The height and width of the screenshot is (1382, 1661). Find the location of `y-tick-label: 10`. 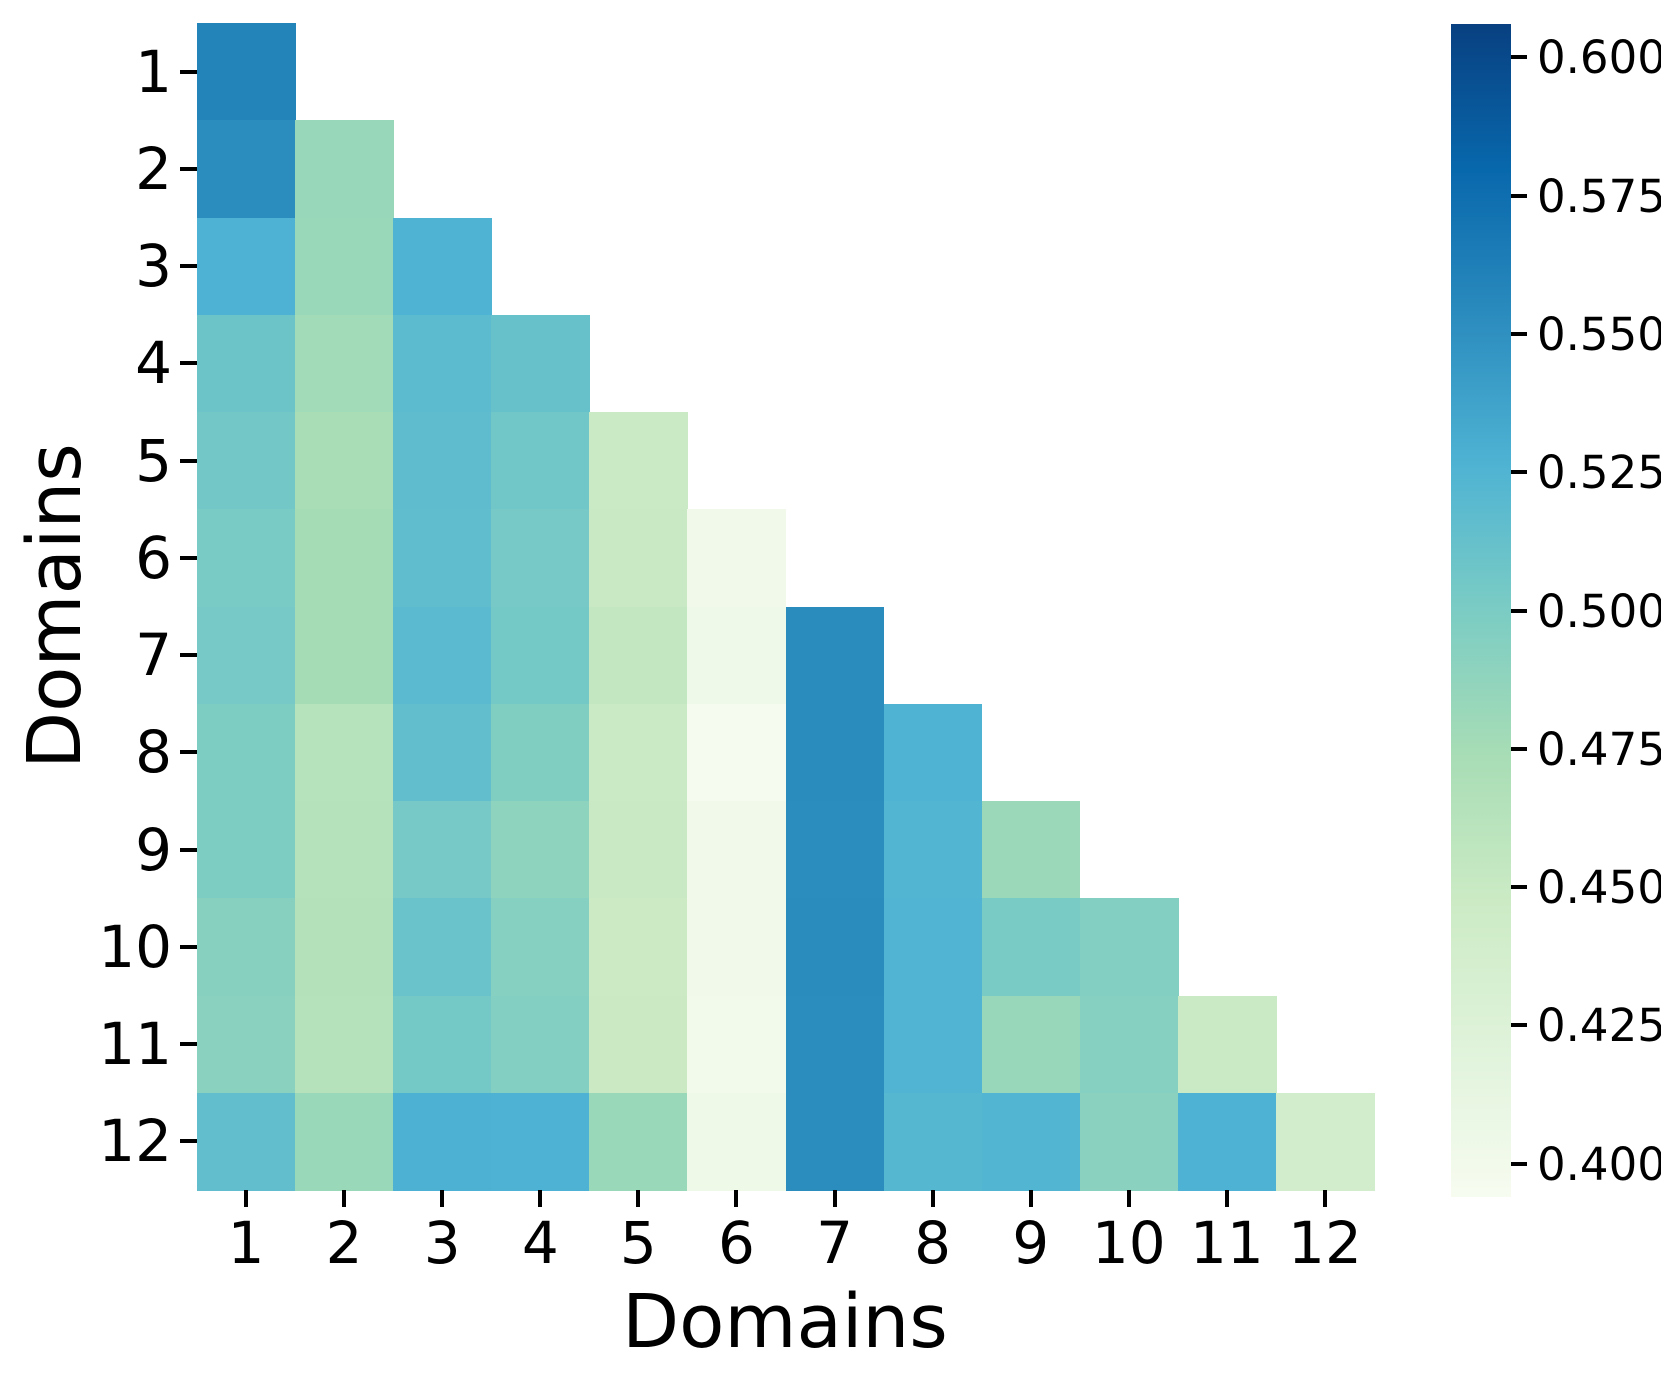

y-tick-label: 10 is located at coordinates (135, 946).